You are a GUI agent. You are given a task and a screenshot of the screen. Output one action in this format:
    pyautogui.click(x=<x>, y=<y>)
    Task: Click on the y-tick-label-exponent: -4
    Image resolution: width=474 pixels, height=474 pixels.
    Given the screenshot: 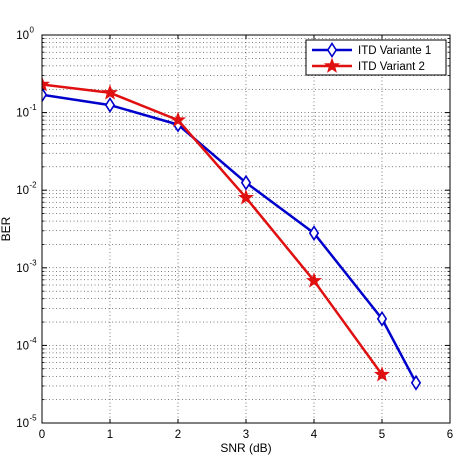 What is the action you would take?
    pyautogui.click(x=34, y=340)
    